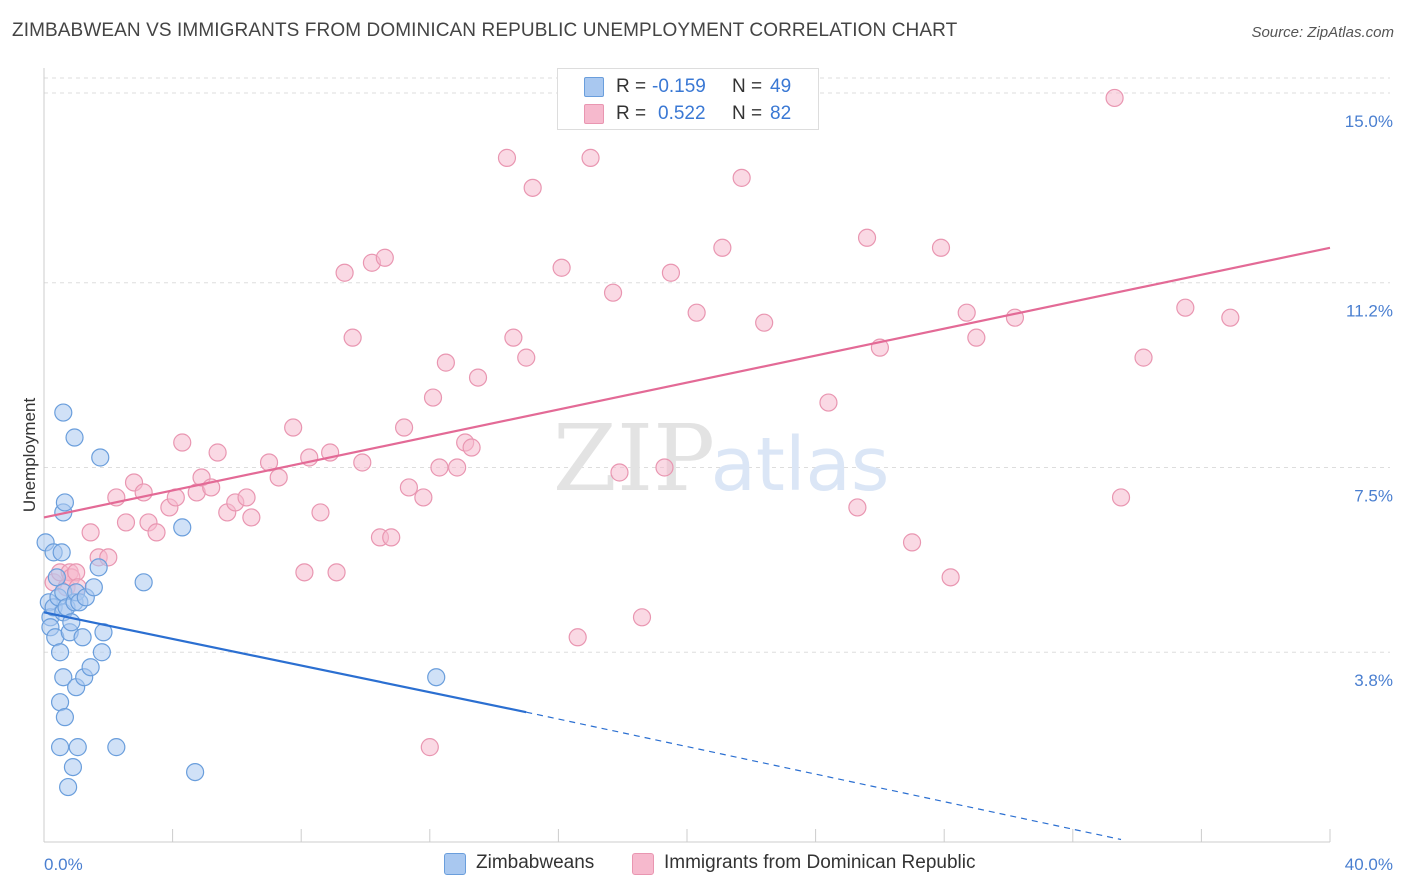 Image resolution: width=1406 pixels, height=892 pixels. What do you see at coordinates (63, 864) in the screenshot?
I see `x-tick-label-min: 0.0%` at bounding box center [63, 864].